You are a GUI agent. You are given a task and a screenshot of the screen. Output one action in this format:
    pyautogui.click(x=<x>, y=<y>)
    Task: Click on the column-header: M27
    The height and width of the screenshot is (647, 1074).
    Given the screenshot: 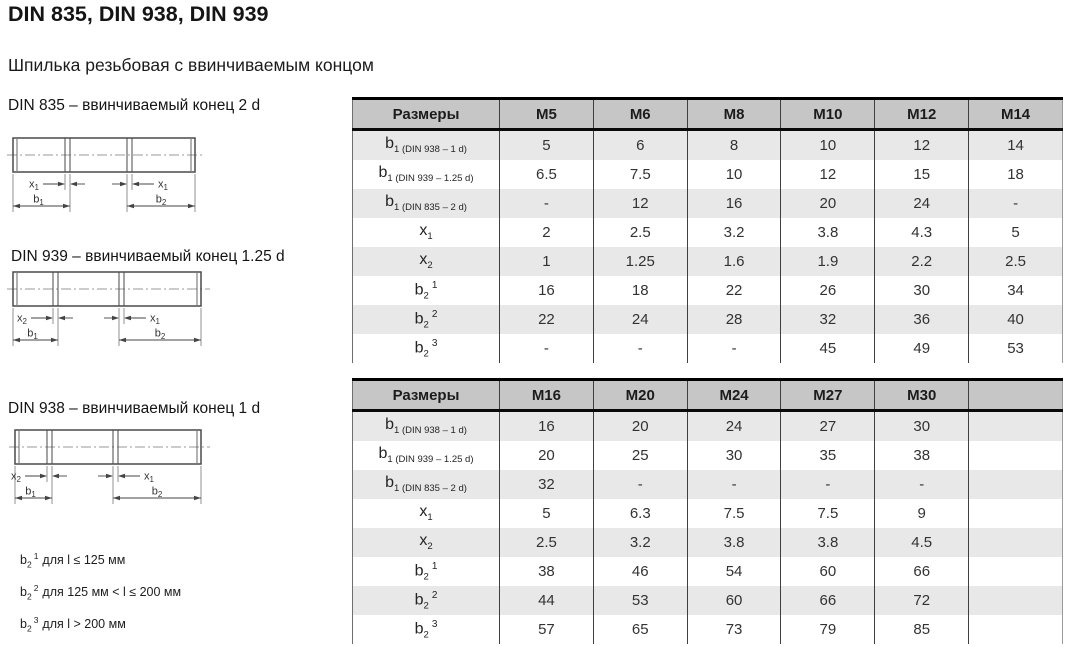 What is the action you would take?
    pyautogui.click(x=827, y=395)
    